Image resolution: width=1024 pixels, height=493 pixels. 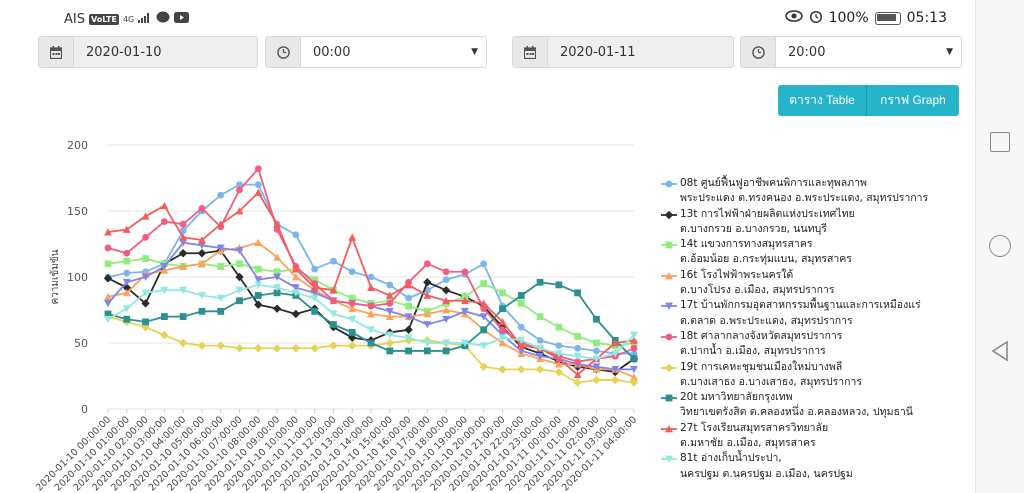 What do you see at coordinates (376, 52) in the screenshot?
I see `start-time-select: 00:00 ▼` at bounding box center [376, 52].